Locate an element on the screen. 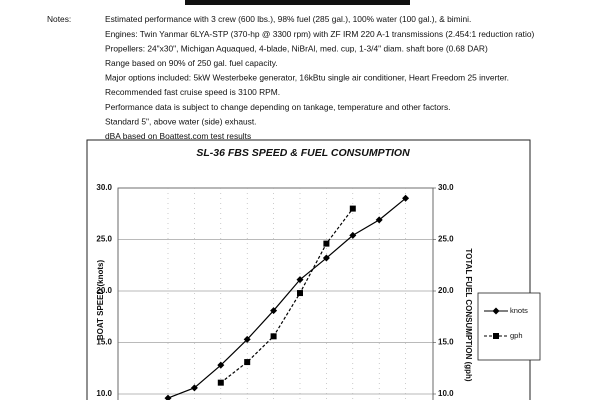  y2-tick-label: 15.0 is located at coordinates (446, 342).